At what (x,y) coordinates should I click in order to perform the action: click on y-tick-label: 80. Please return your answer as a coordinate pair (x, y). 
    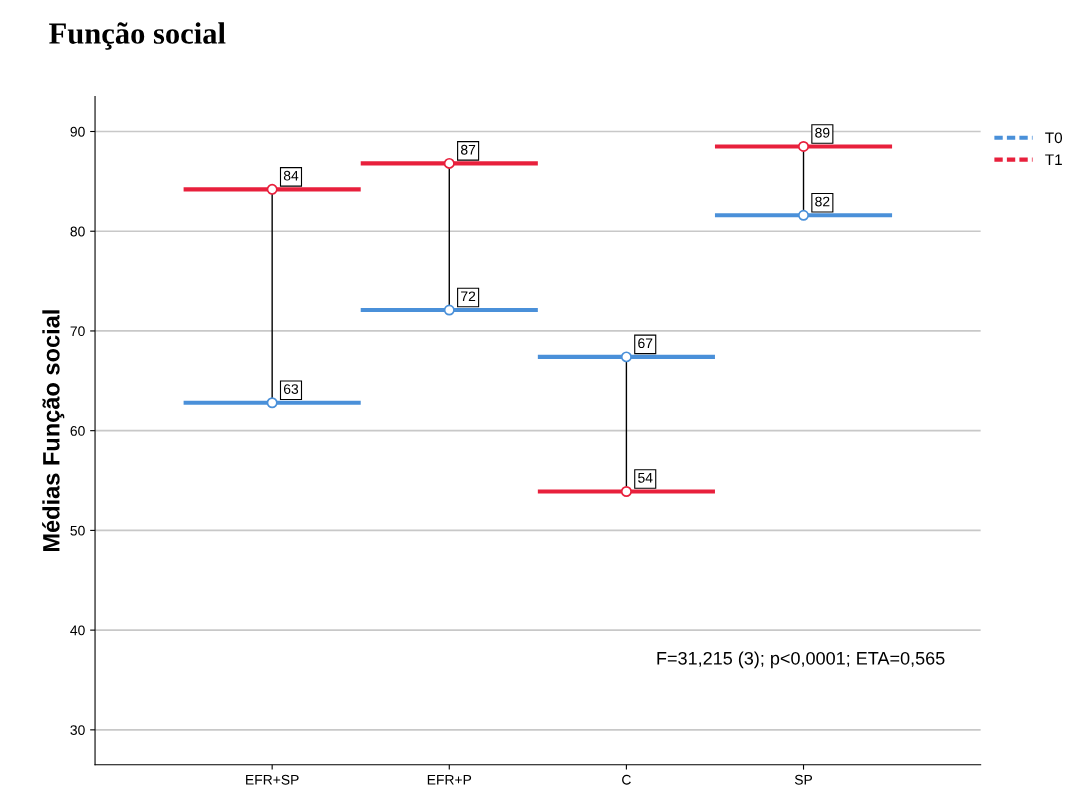
    Looking at the image, I should click on (77, 231).